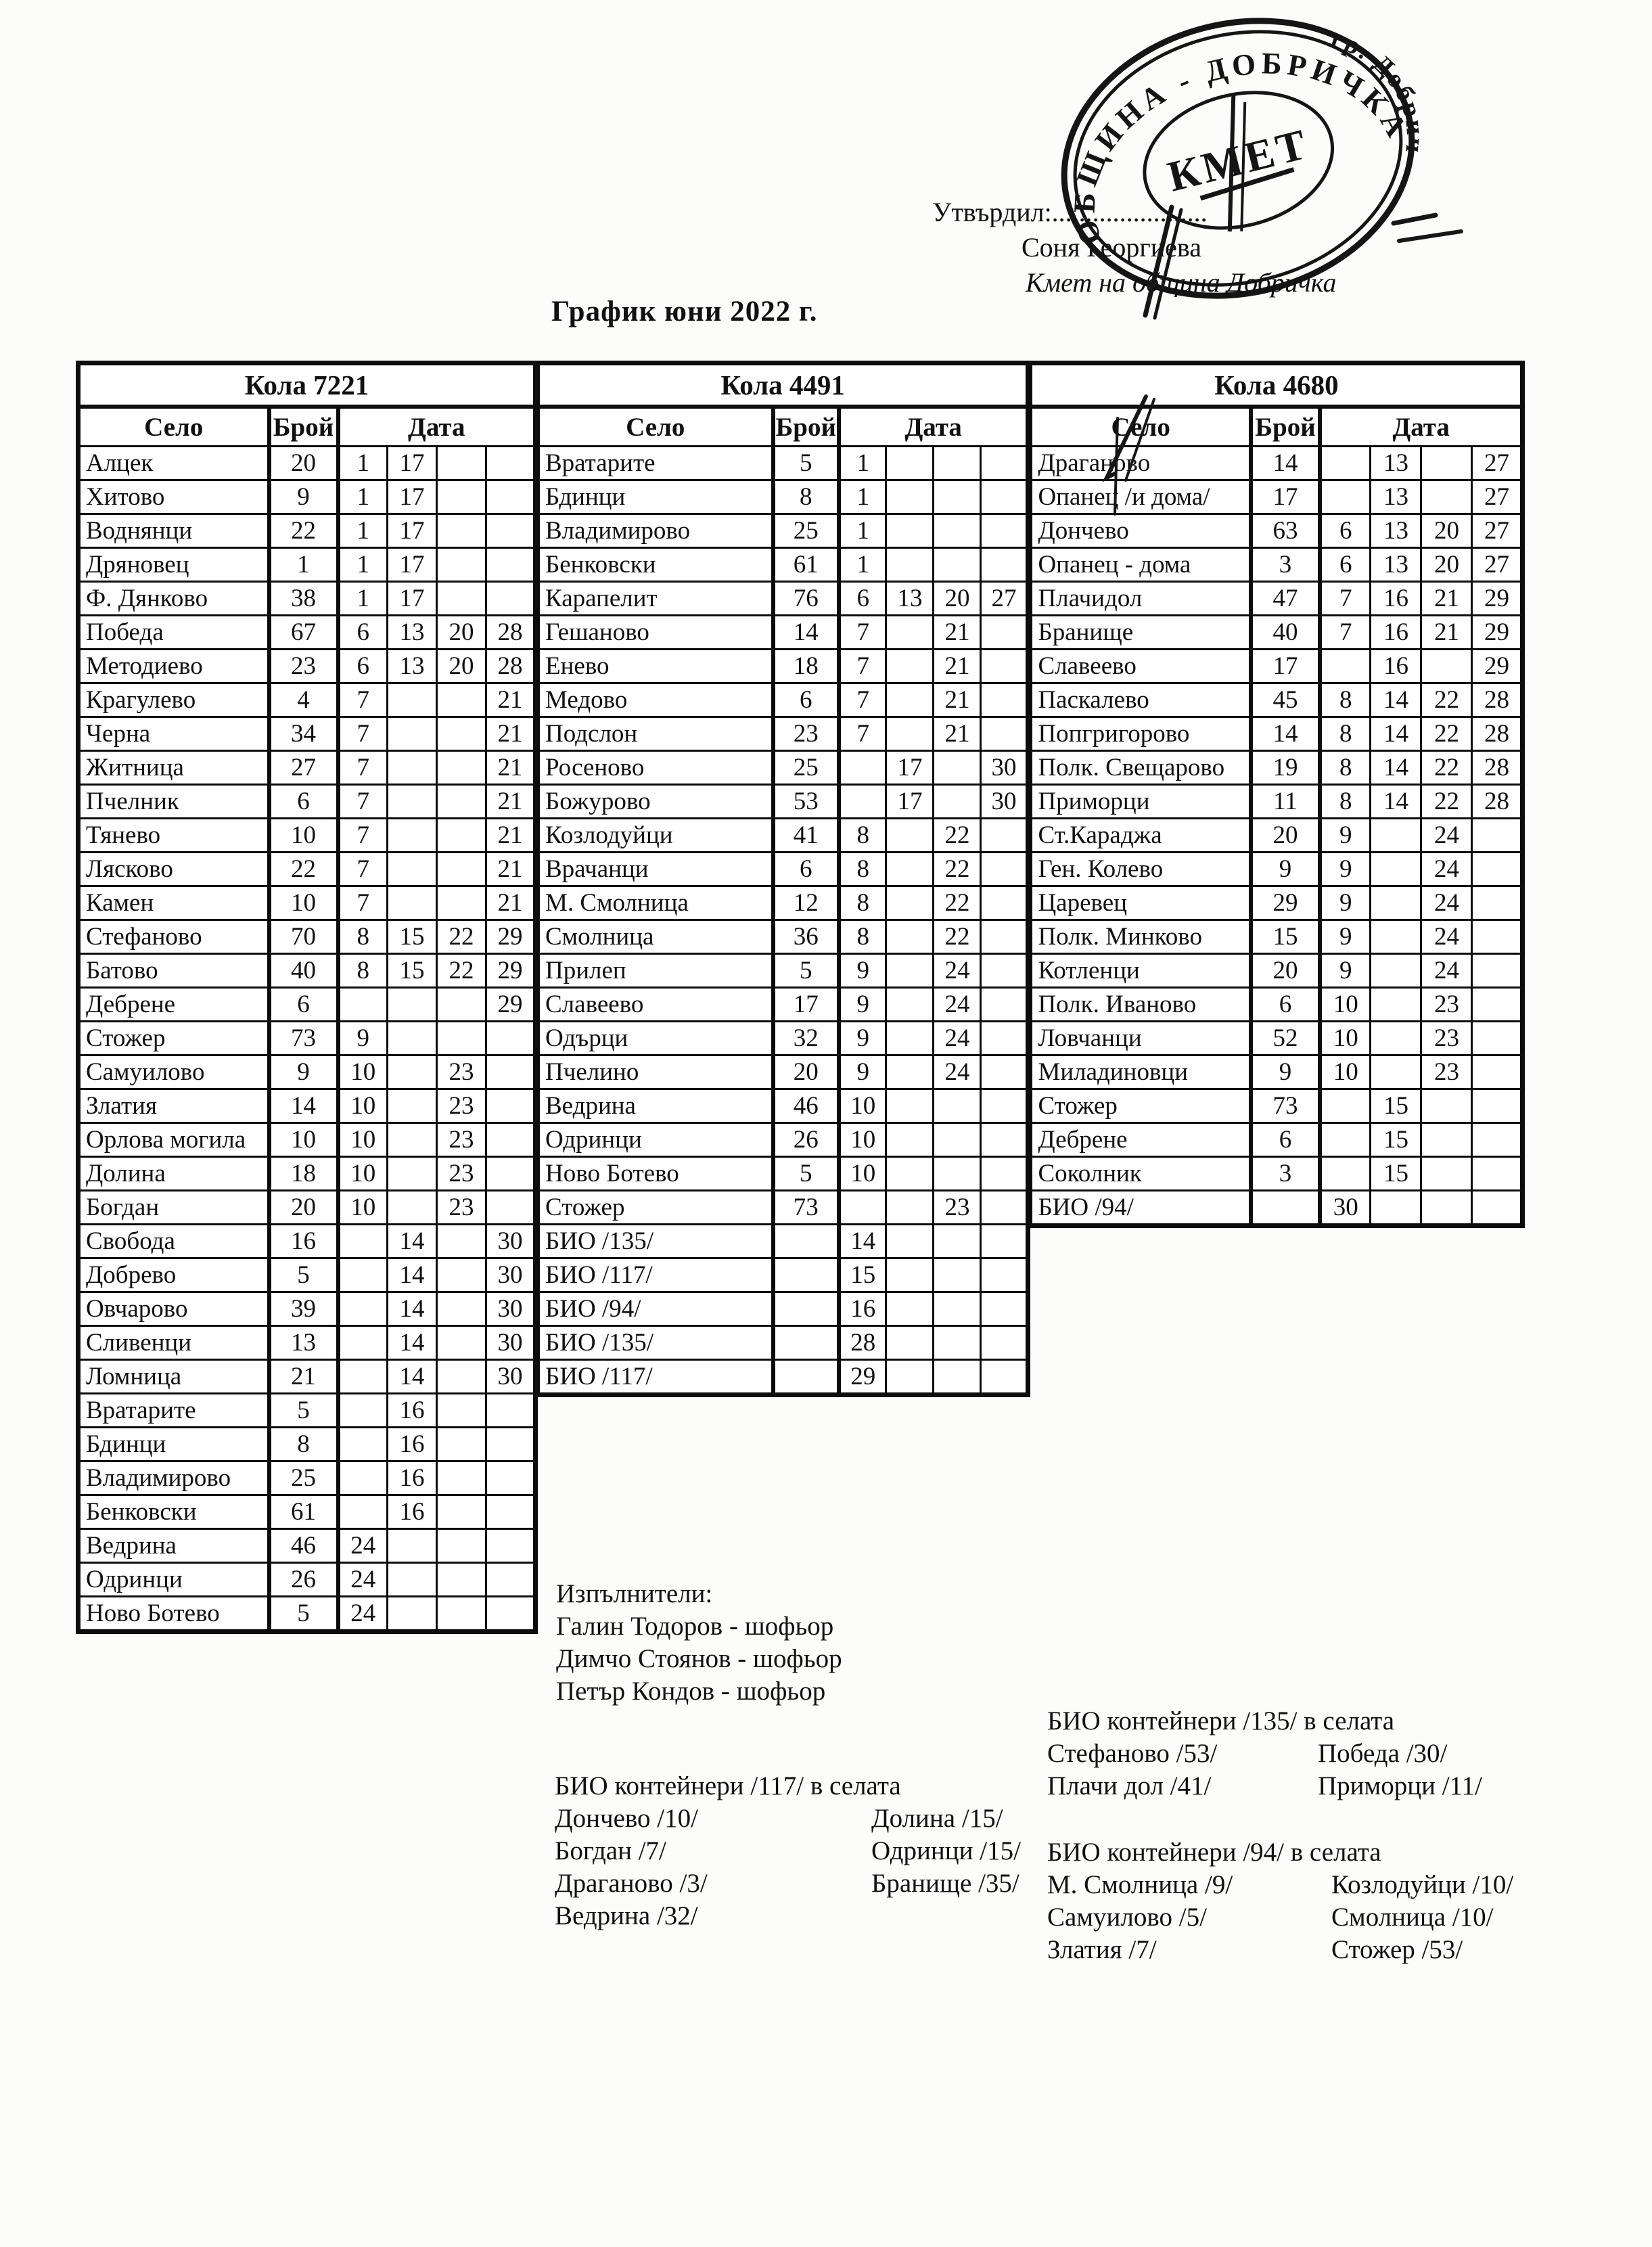 This screenshot has height=2247, width=1652. What do you see at coordinates (1277, 1208) in the screenshot?
I see `table-row: БИО /94/30` at bounding box center [1277, 1208].